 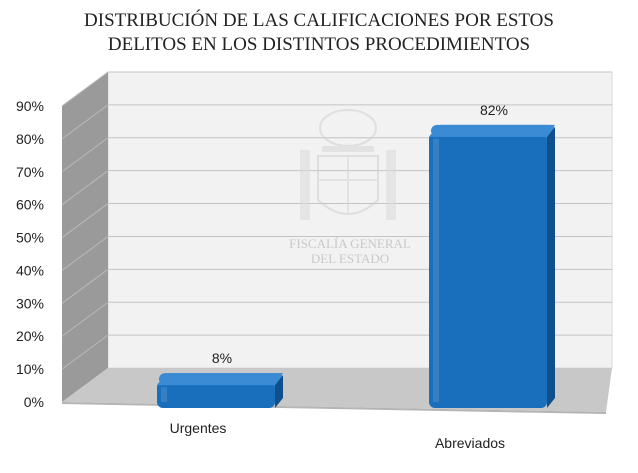 What do you see at coordinates (222, 358) in the screenshot?
I see `data-label: 8%` at bounding box center [222, 358].